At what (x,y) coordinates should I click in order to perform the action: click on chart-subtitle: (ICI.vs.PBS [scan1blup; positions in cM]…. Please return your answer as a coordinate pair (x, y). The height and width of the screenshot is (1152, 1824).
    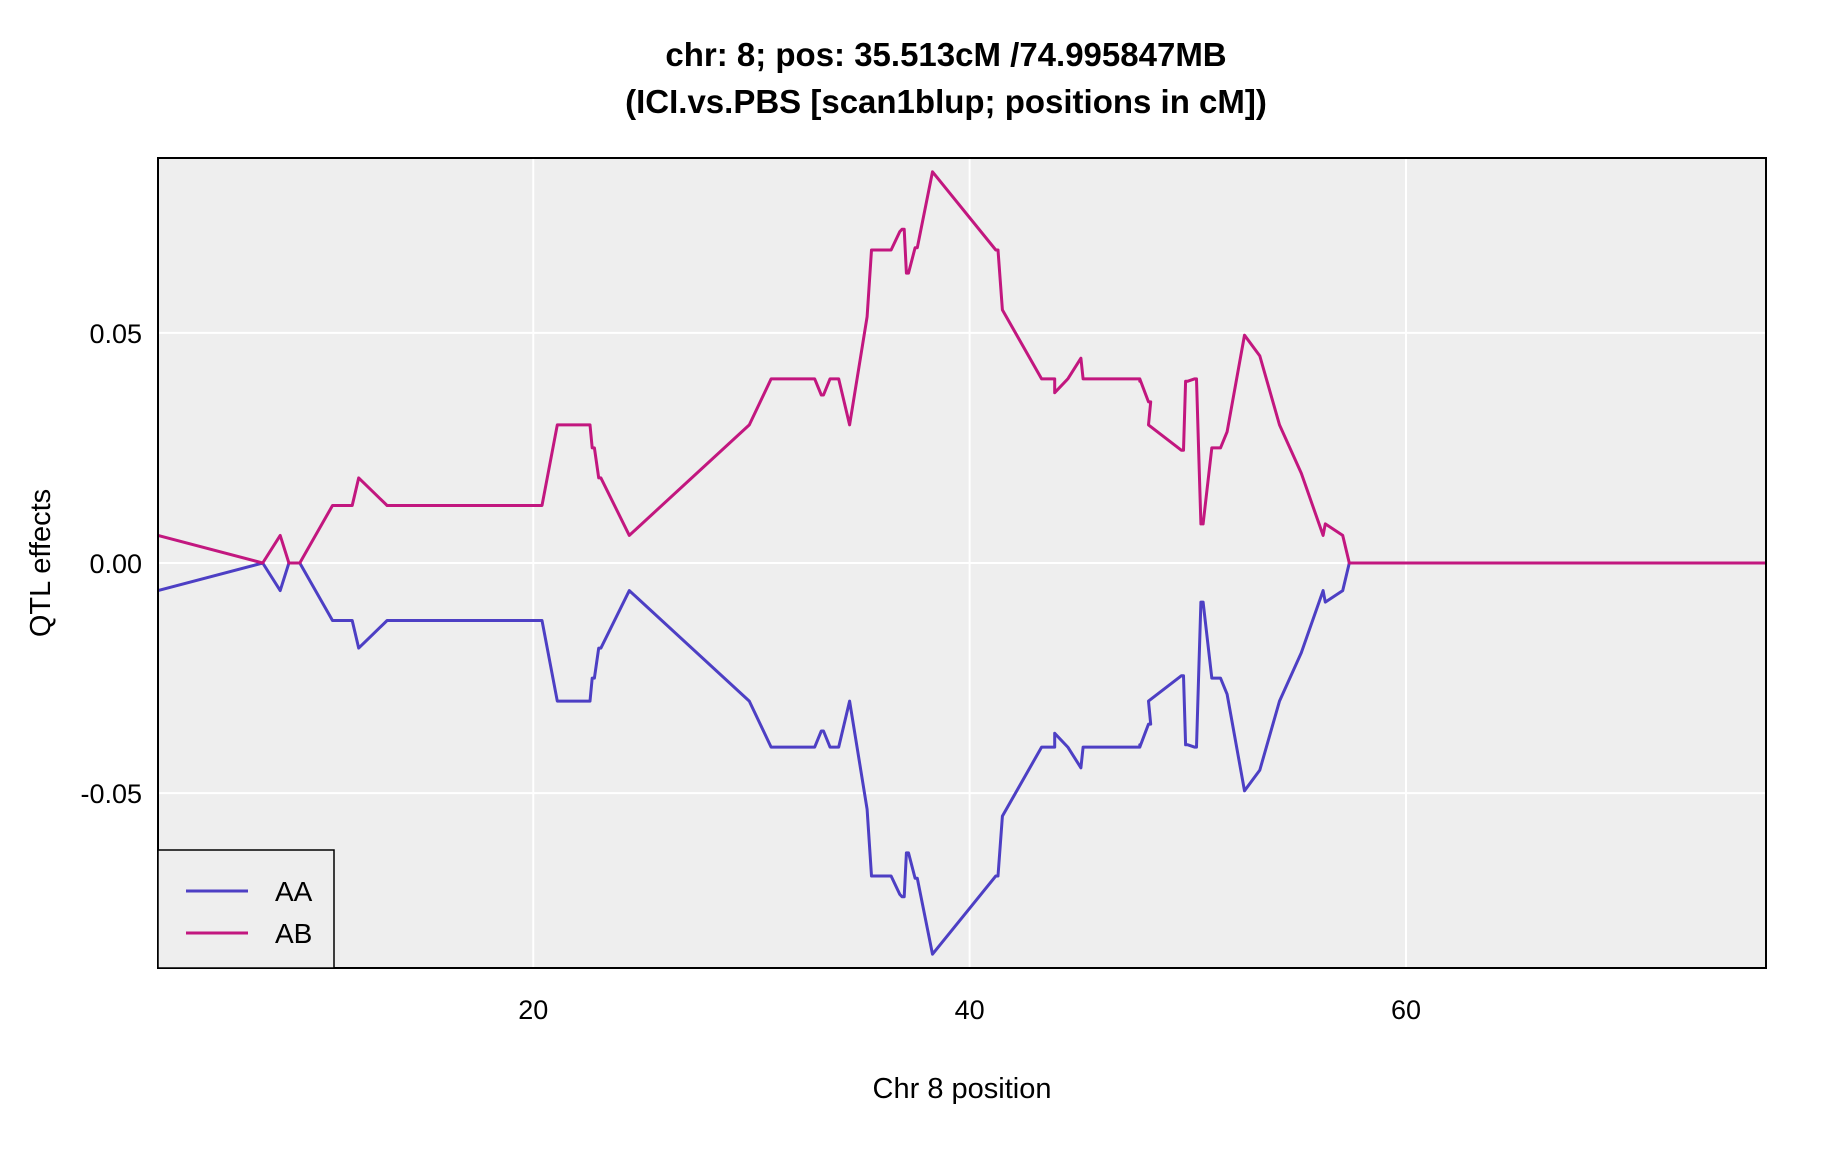
    Looking at the image, I should click on (946, 101).